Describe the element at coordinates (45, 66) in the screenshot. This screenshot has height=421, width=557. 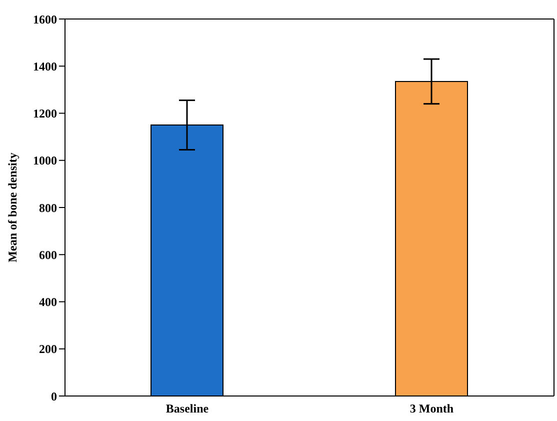
I see `y-tick-label: 1400` at that location.